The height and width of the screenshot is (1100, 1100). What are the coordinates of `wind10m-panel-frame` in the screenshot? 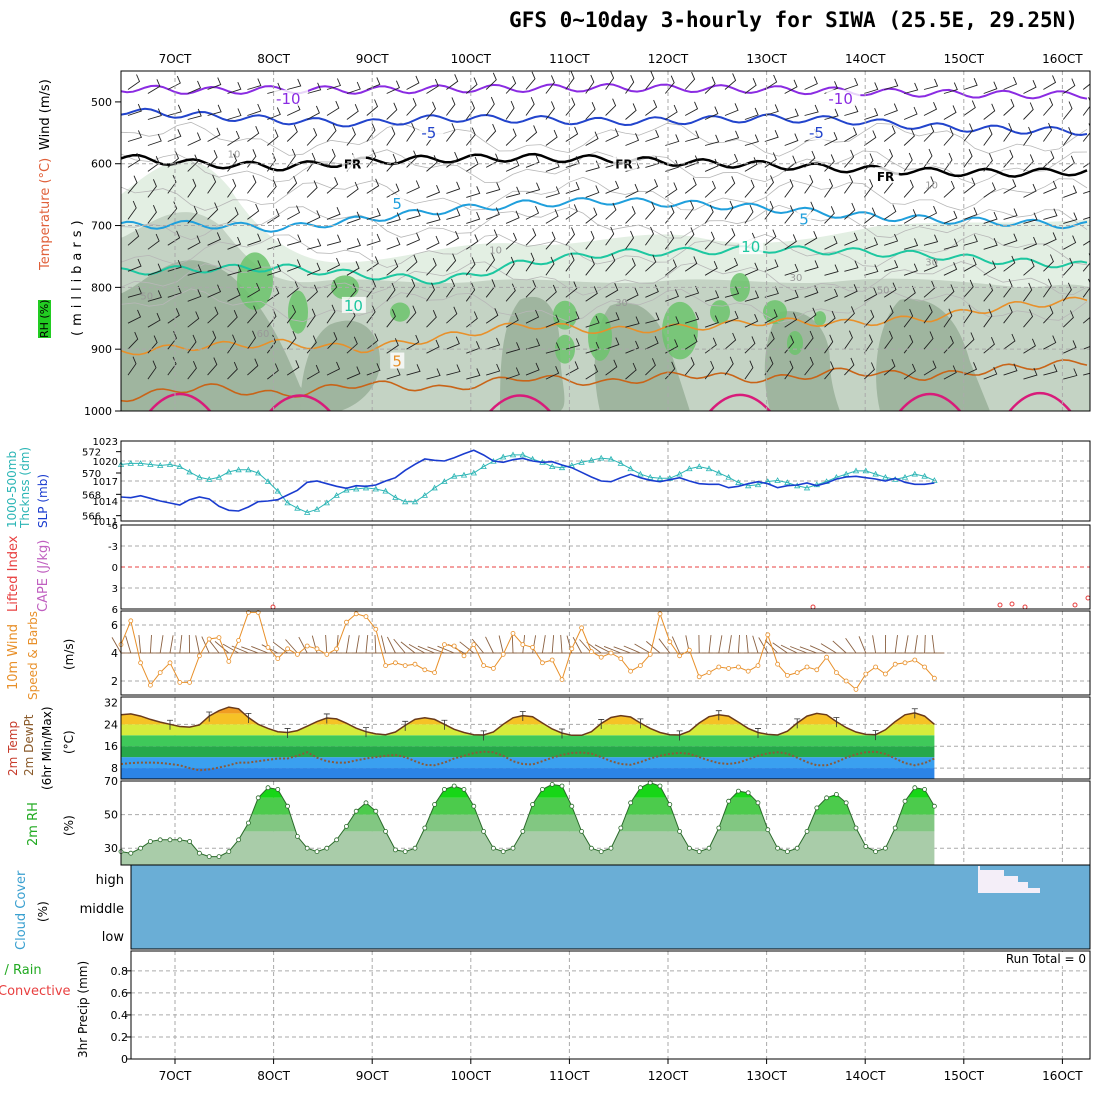 It's located at (605, 653).